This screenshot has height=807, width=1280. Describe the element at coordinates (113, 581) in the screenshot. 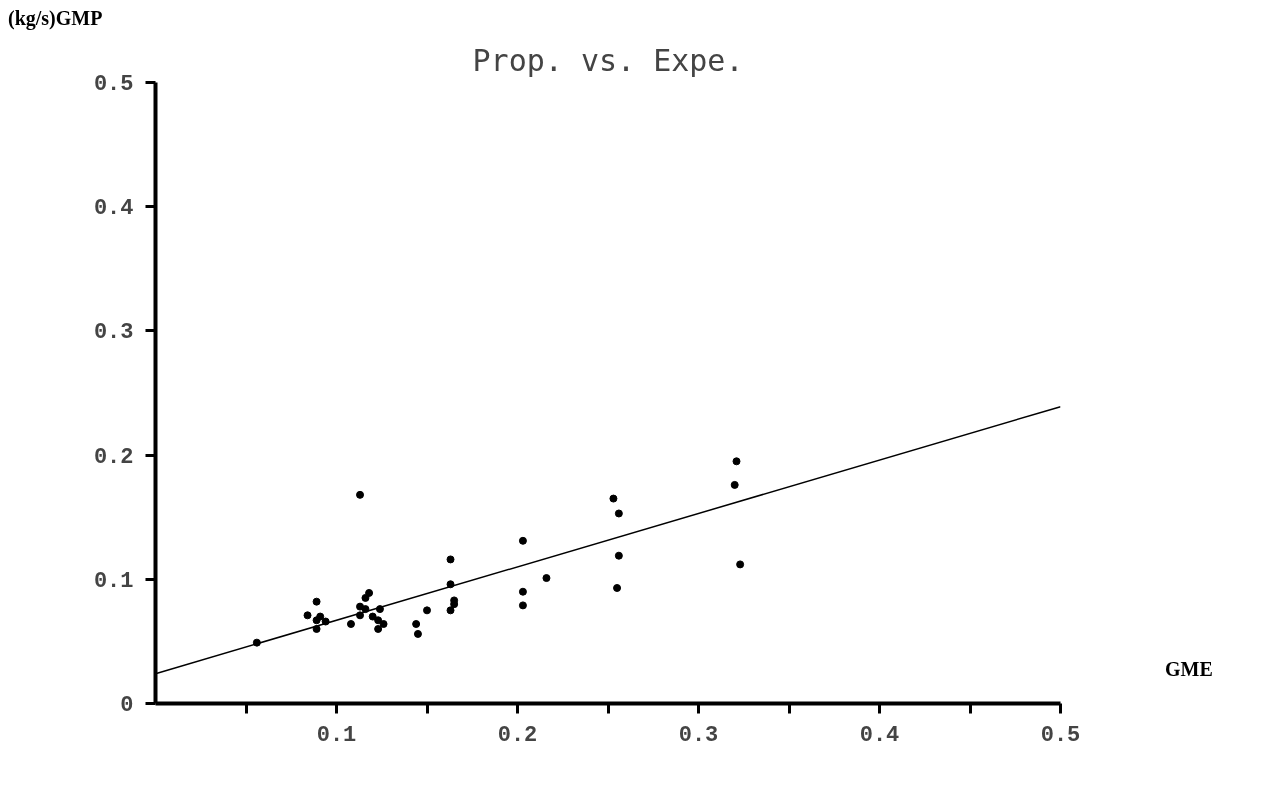

I see `y-tick-label: 0.1` at that location.